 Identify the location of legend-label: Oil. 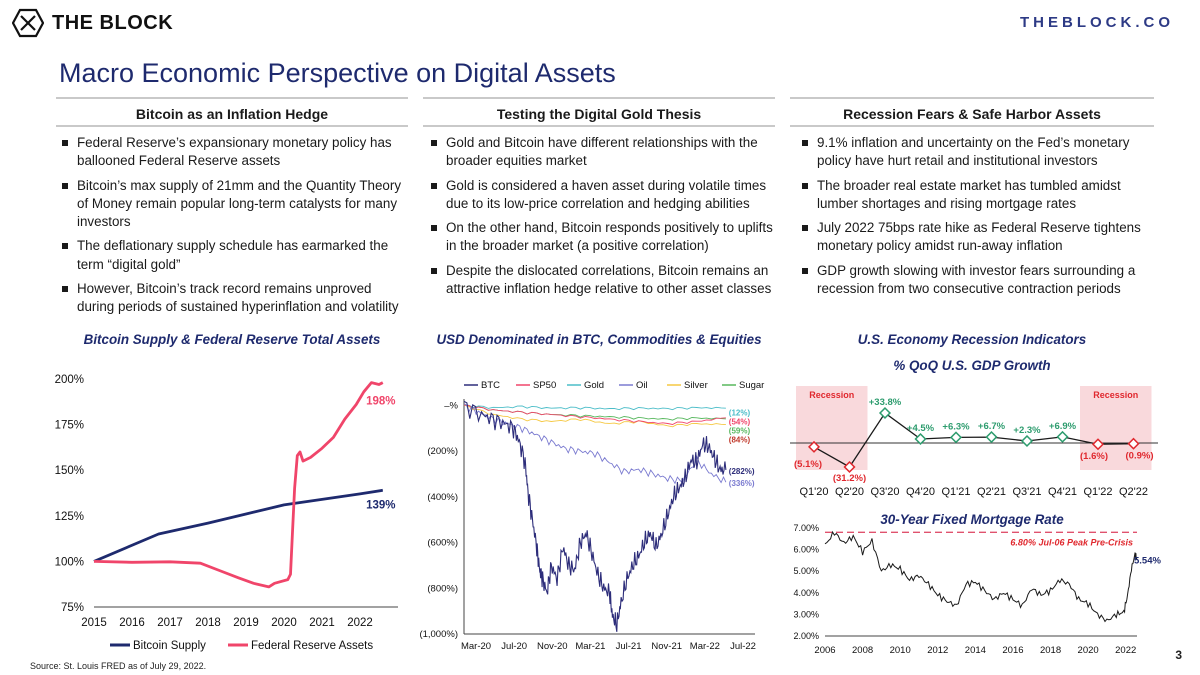
(642, 385).